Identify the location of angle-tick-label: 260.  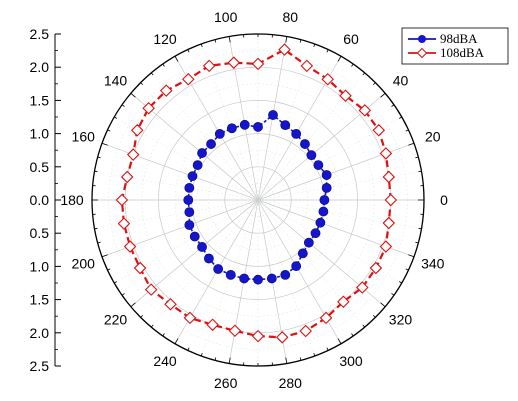
(226, 383).